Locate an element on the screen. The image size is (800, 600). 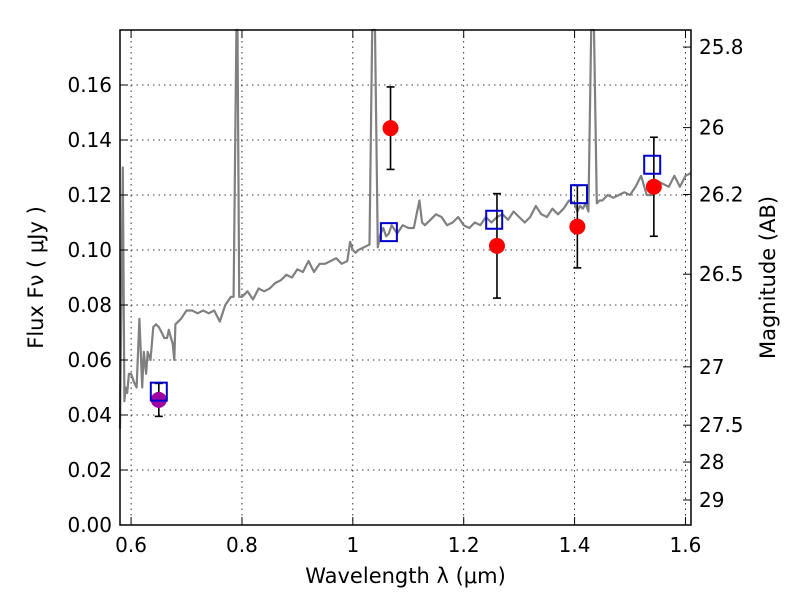
x-tick-label: 1.6 is located at coordinates (686, 545).